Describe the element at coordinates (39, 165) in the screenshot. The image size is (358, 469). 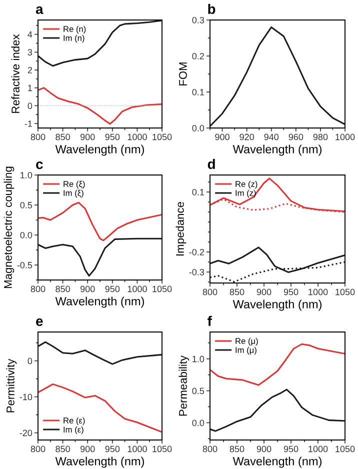
I see `chart-title: c` at that location.